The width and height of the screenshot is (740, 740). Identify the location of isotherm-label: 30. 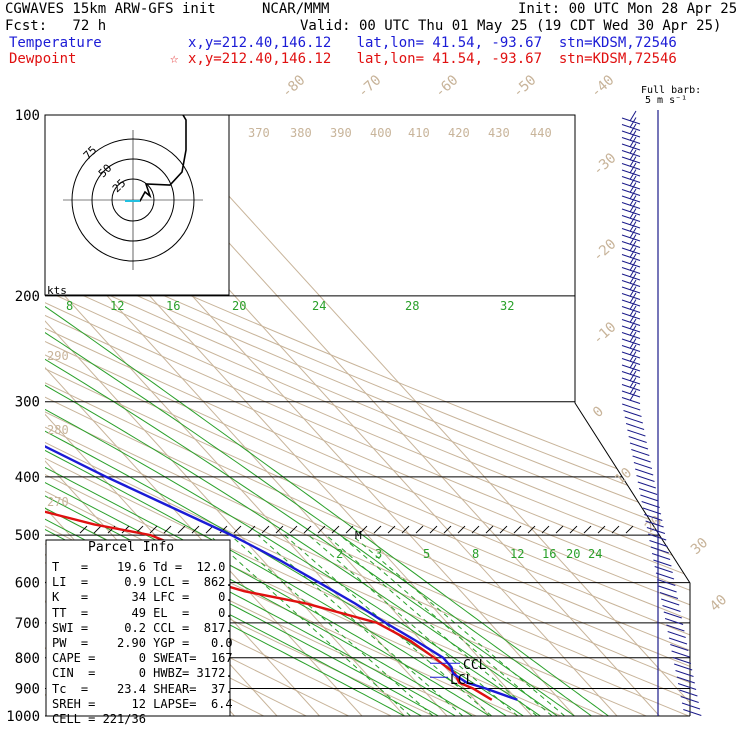
(699, 546).